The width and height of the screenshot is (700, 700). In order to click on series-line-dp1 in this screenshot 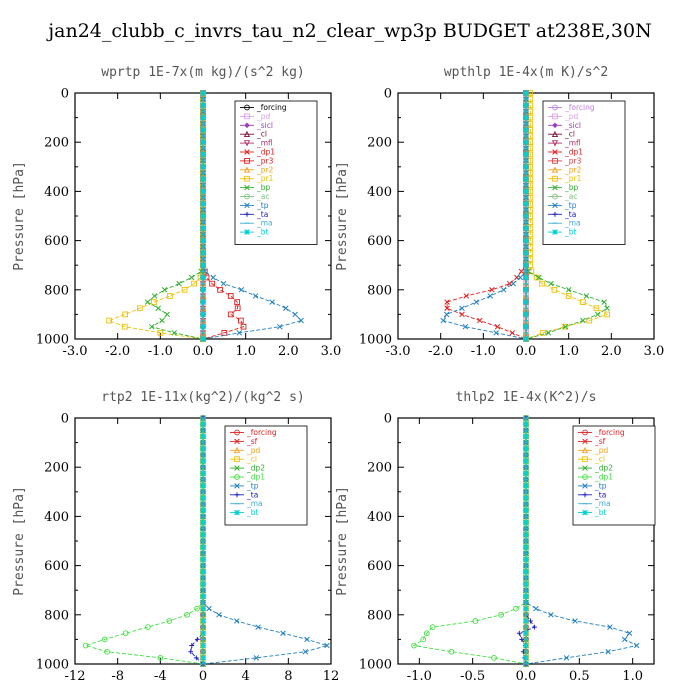, I will do `click(486, 216)`.